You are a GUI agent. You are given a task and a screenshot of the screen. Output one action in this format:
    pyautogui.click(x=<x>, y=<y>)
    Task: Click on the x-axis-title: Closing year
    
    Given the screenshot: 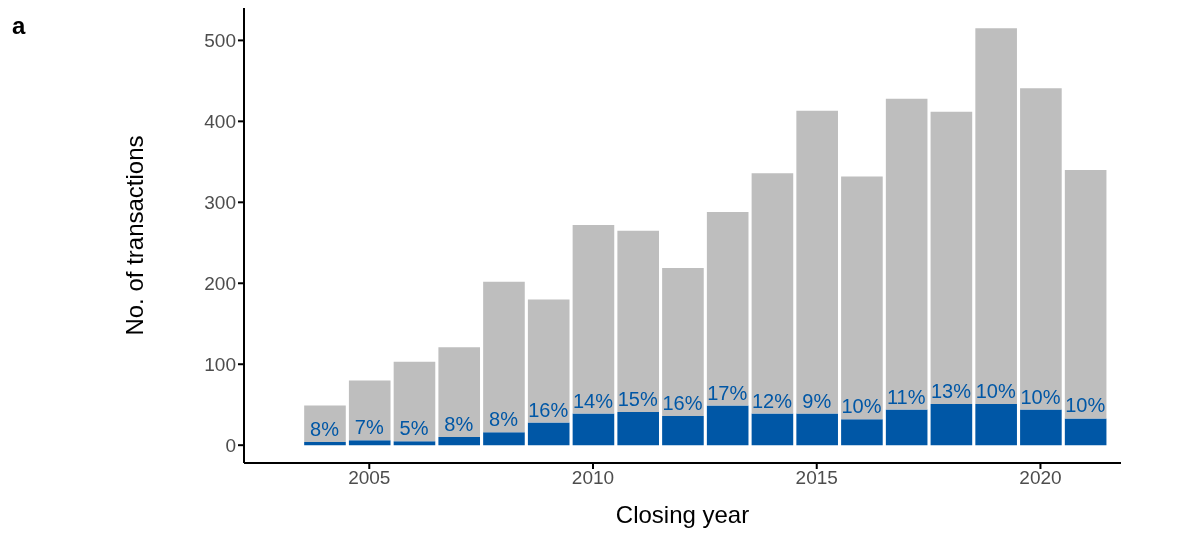 What is the action you would take?
    pyautogui.click(x=682, y=514)
    